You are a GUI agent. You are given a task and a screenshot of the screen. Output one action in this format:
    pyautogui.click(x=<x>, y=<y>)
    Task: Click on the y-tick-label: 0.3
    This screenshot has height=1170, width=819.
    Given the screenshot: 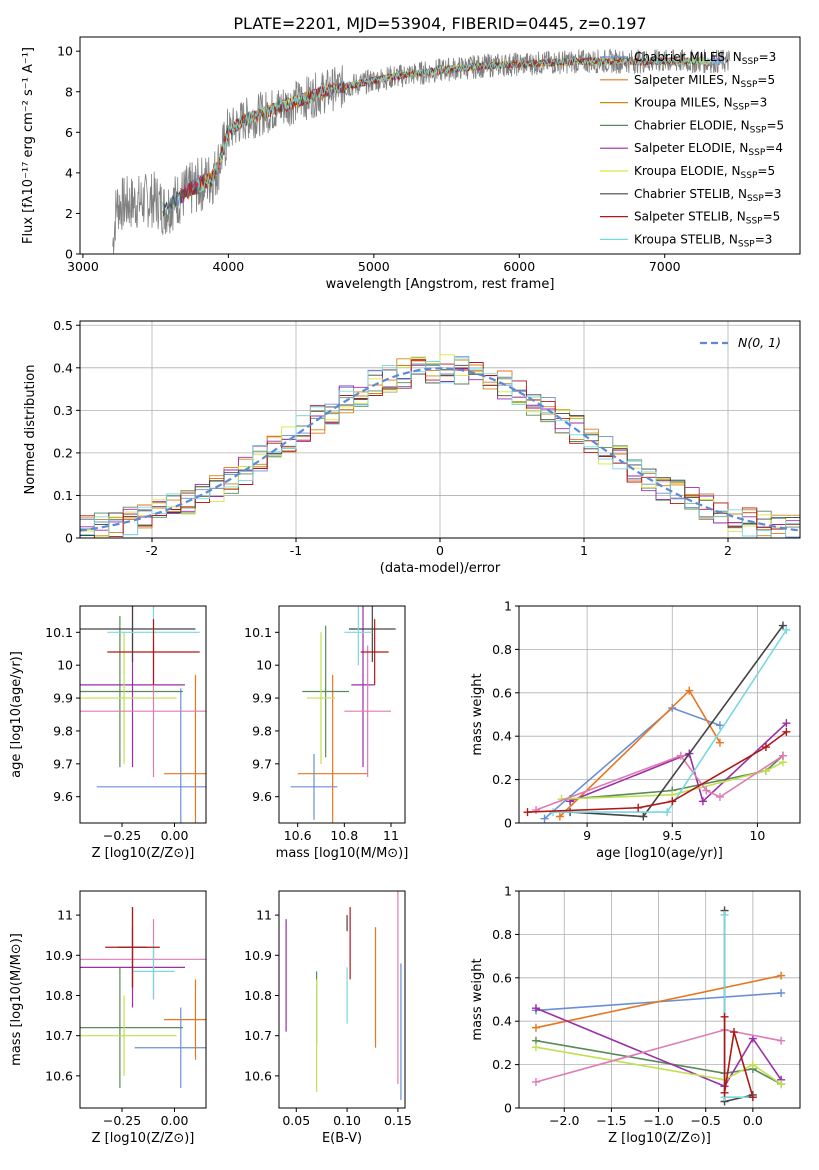 What is the action you would take?
    pyautogui.click(x=63, y=410)
    